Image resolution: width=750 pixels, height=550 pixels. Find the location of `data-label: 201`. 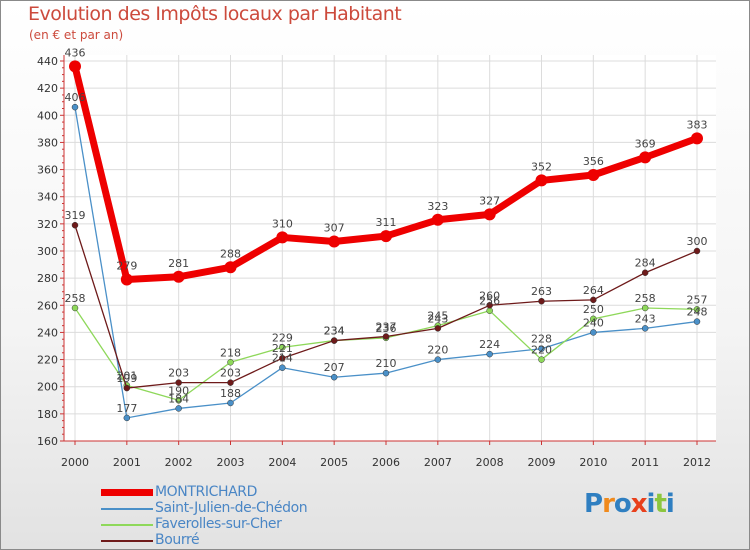

data-label: 201 is located at coordinates (126, 375).